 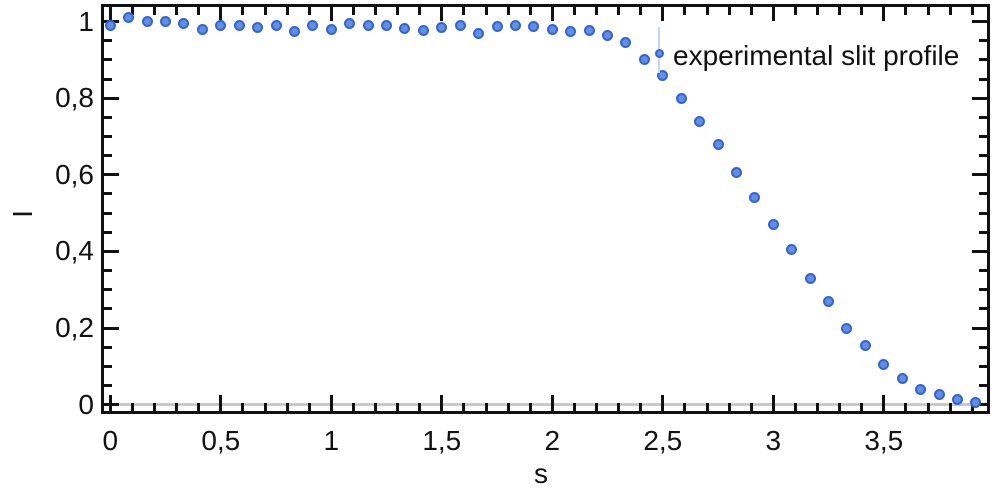 I want to click on x-tick-label: 2, so click(x=552, y=440).